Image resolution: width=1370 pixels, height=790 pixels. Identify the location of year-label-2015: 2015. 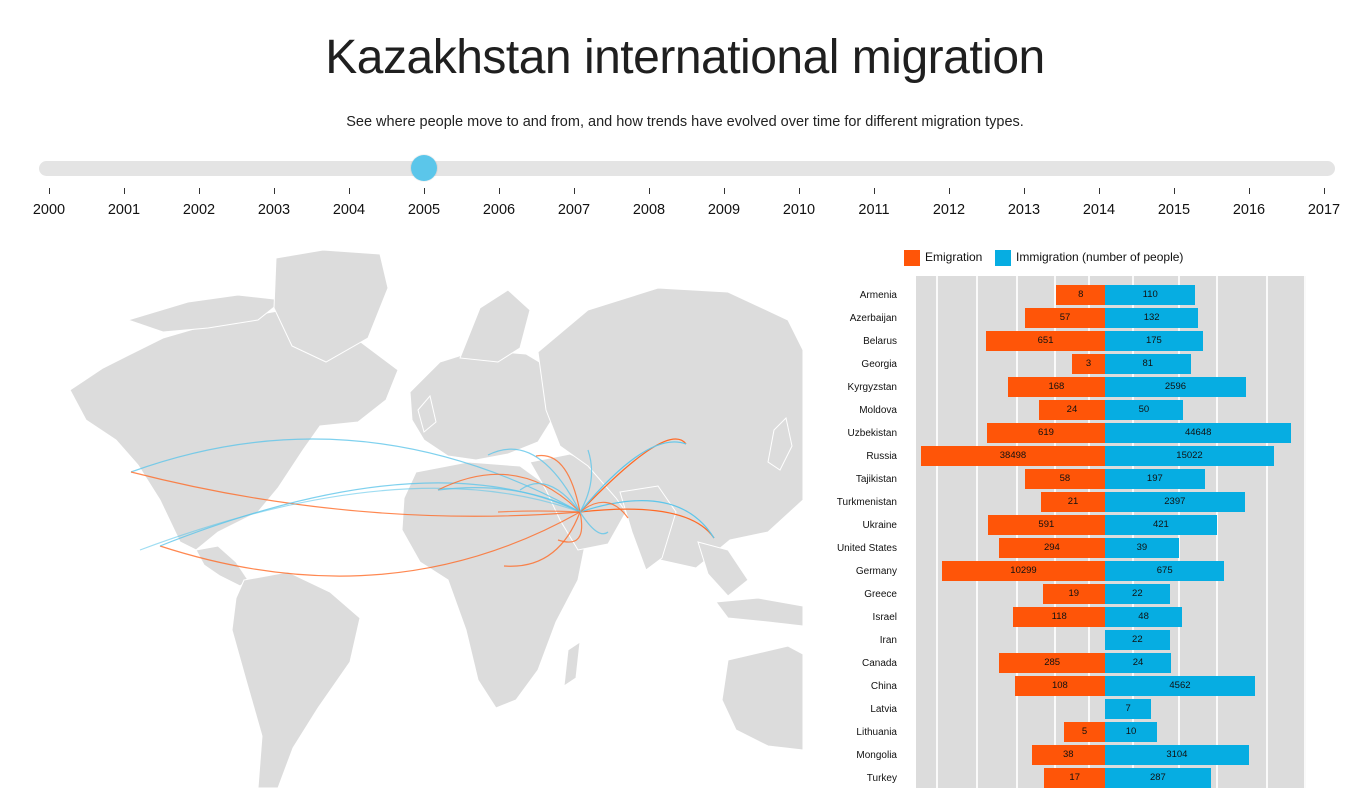
(1174, 210).